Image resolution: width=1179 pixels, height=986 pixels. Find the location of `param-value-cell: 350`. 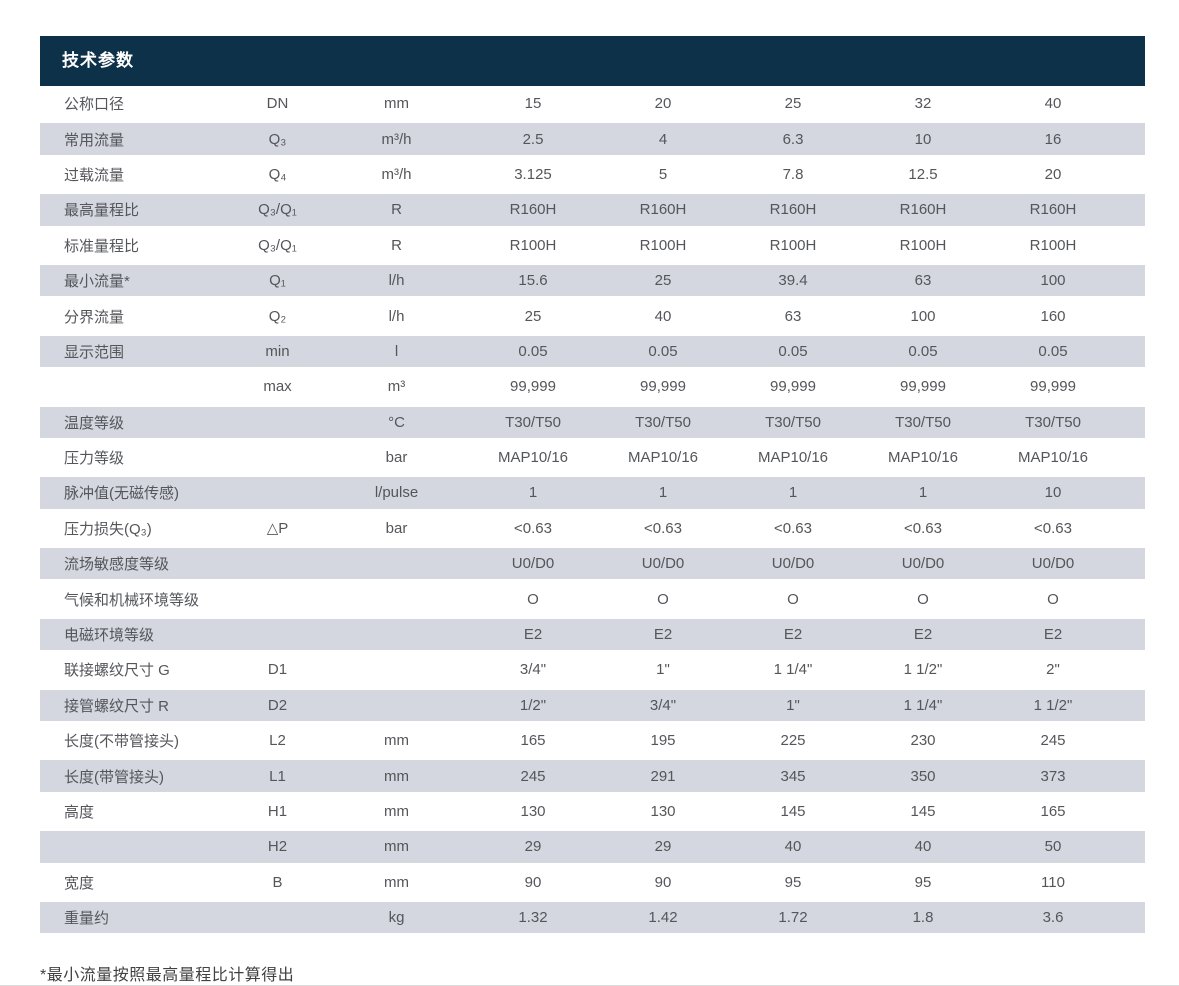

param-value-cell: 350 is located at coordinates (923, 776).